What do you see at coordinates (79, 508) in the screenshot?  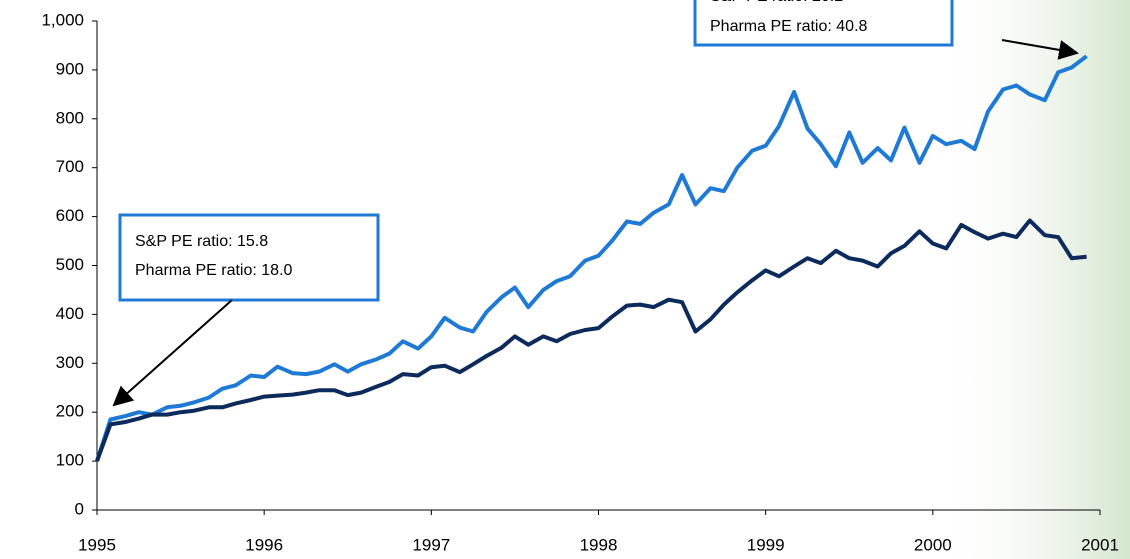 I see `y-tick-label: 0` at bounding box center [79, 508].